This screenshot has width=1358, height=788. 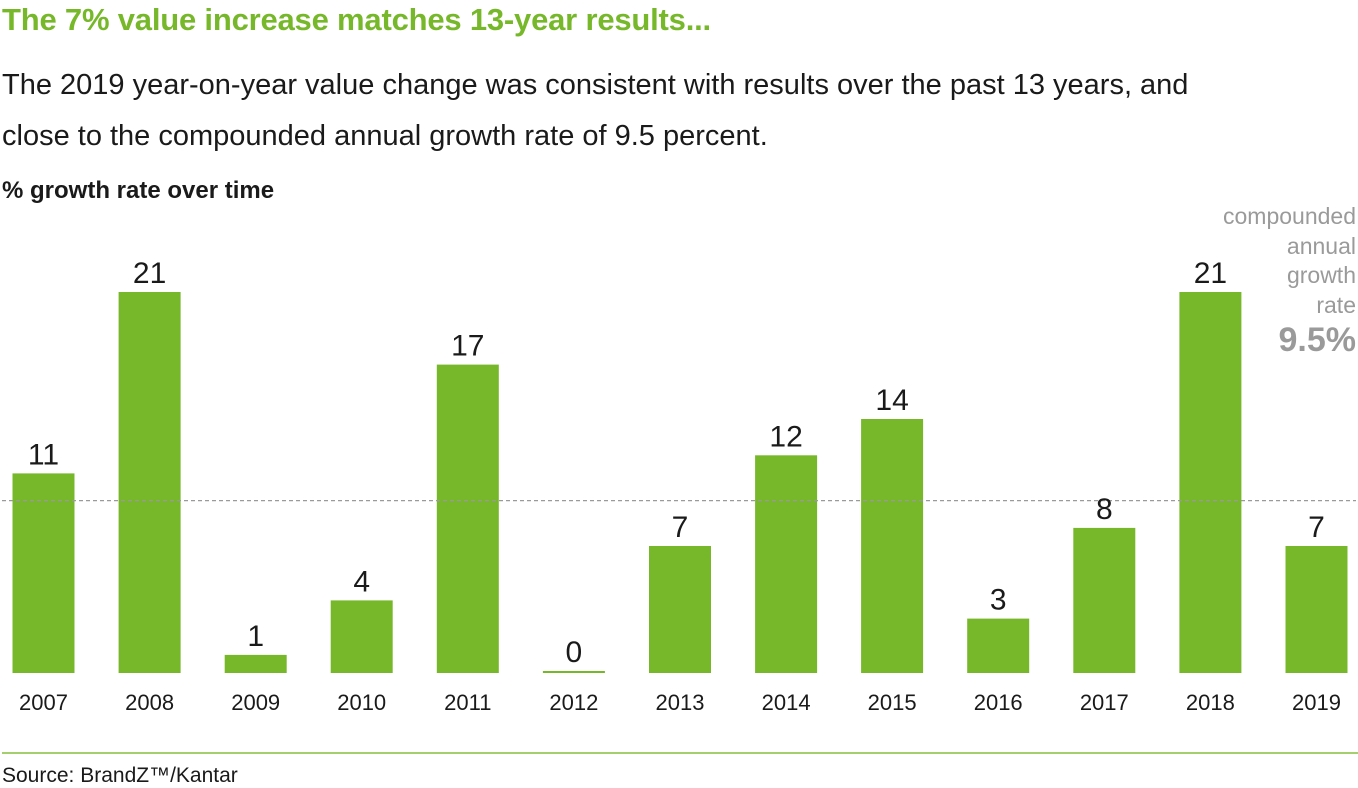 I want to click on bar-2012, so click(x=573, y=672).